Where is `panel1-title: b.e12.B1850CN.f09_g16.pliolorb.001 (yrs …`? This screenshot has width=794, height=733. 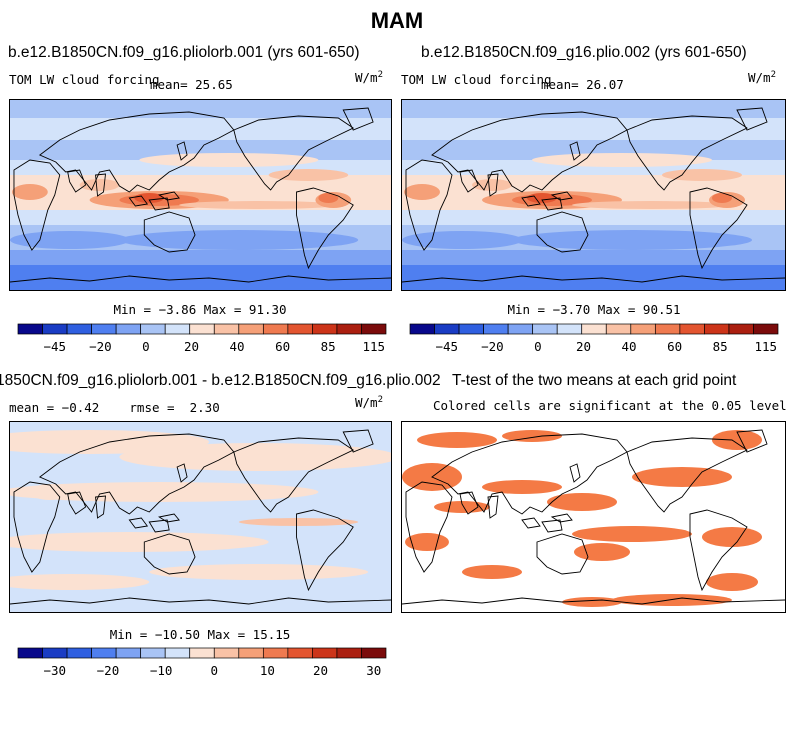
panel1-title: b.e12.B1850CN.f09_g16.pliolorb.001 (yrs … is located at coordinates (184, 52).